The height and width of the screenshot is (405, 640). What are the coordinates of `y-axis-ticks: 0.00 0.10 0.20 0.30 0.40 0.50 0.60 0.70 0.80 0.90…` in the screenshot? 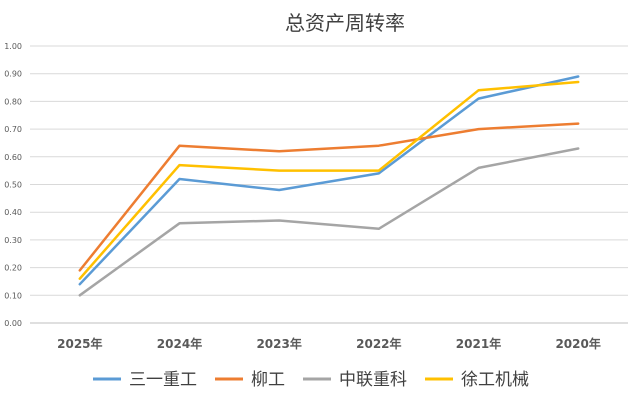 It's located at (13, 185).